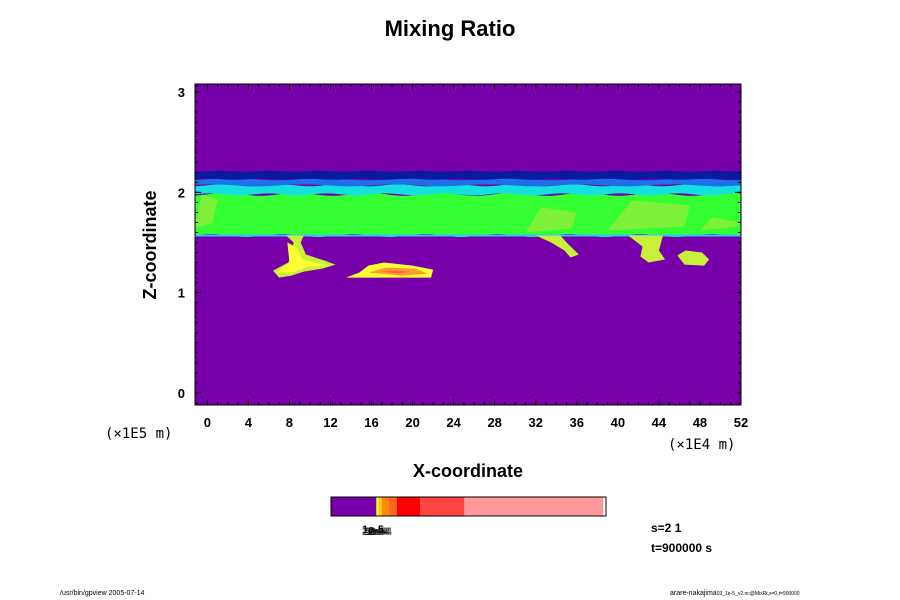 Image resolution: width=900 pixels, height=600 pixels. What do you see at coordinates (468, 190) in the screenshot?
I see `cyan-band` at bounding box center [468, 190].